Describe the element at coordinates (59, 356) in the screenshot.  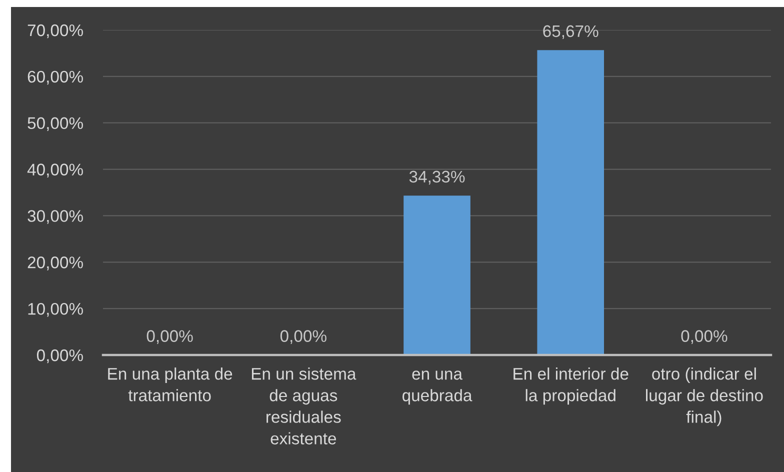
I see `y-tick-label: 0,00%` at that location.